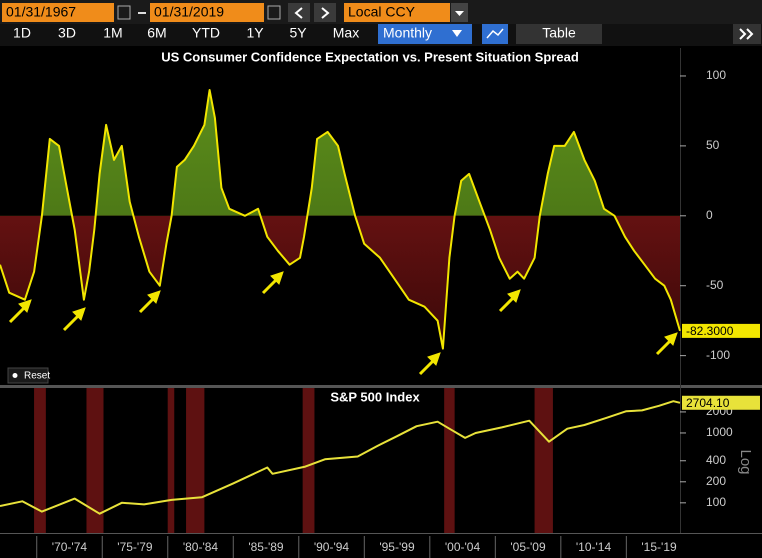 This screenshot has height=558, width=762. I want to click on next-arrow, so click(325, 13).